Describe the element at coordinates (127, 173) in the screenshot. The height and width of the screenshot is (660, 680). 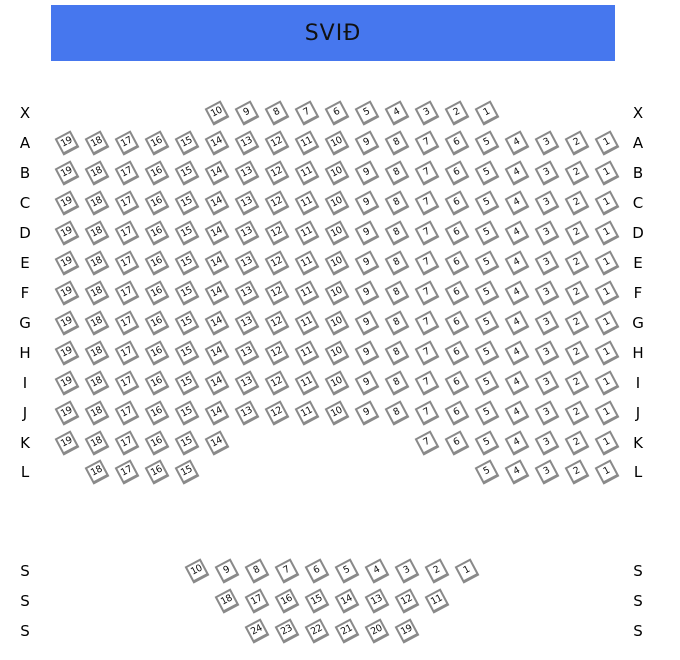
I see `seat-b-17: 17` at that location.